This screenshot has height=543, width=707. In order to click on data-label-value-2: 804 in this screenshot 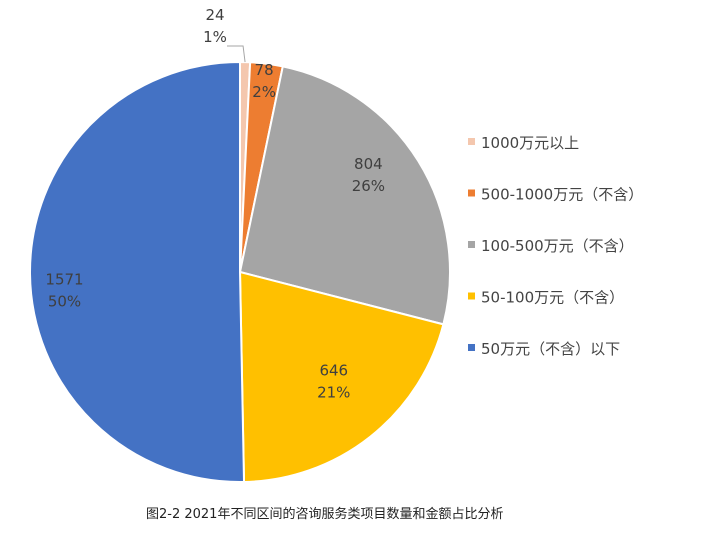, I will do `click(368, 164)`.